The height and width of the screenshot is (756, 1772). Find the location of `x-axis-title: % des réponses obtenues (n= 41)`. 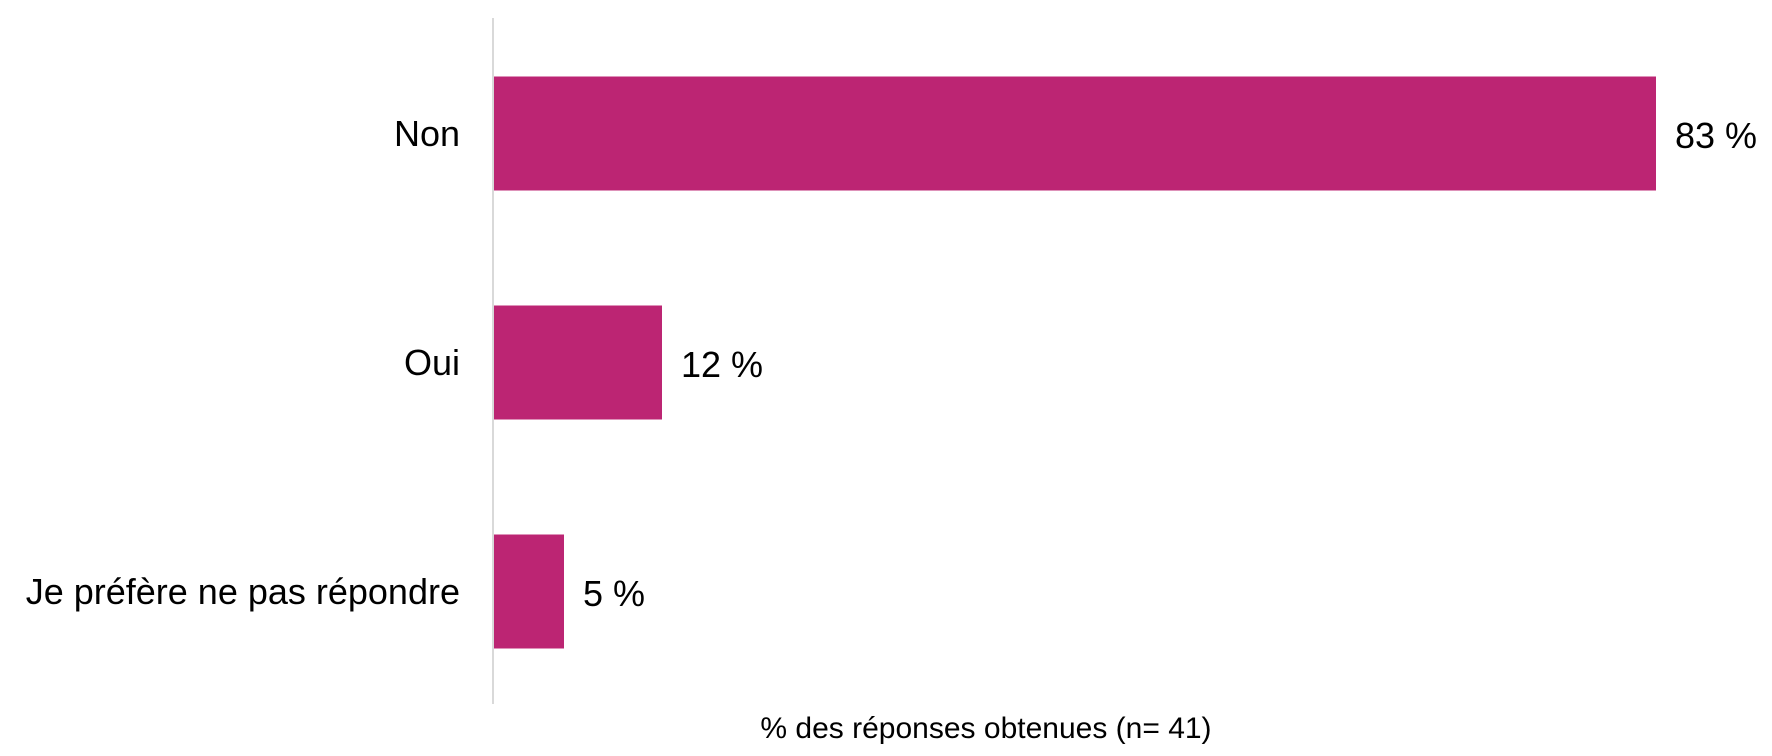

x-axis-title: % des réponses obtenues (n= 41) is located at coordinates (985, 728).